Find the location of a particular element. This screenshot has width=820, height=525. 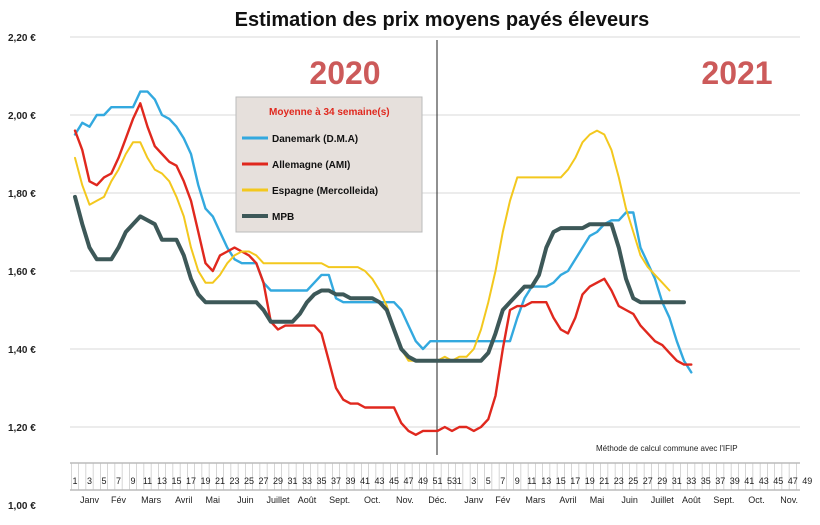

y-tick-label: 1,60 € is located at coordinates (22, 272).